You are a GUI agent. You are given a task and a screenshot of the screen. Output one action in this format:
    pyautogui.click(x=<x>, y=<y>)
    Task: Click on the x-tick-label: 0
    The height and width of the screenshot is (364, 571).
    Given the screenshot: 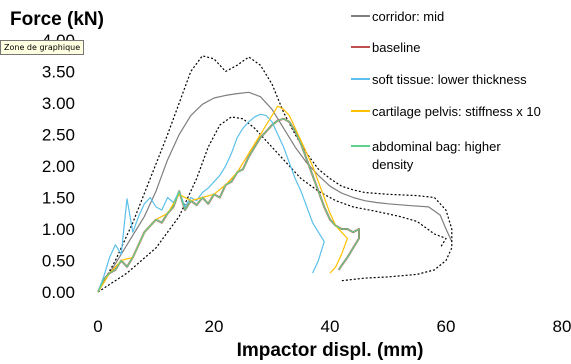 What is the action you would take?
    pyautogui.click(x=97, y=326)
    